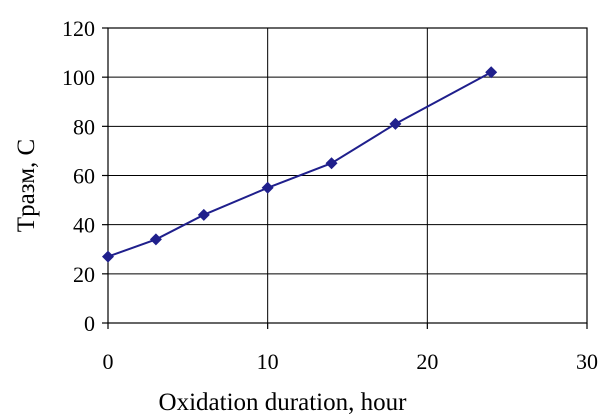 The height and width of the screenshot is (417, 602). Describe the element at coordinates (78, 28) in the screenshot. I see `y-tick-label: 120` at that location.